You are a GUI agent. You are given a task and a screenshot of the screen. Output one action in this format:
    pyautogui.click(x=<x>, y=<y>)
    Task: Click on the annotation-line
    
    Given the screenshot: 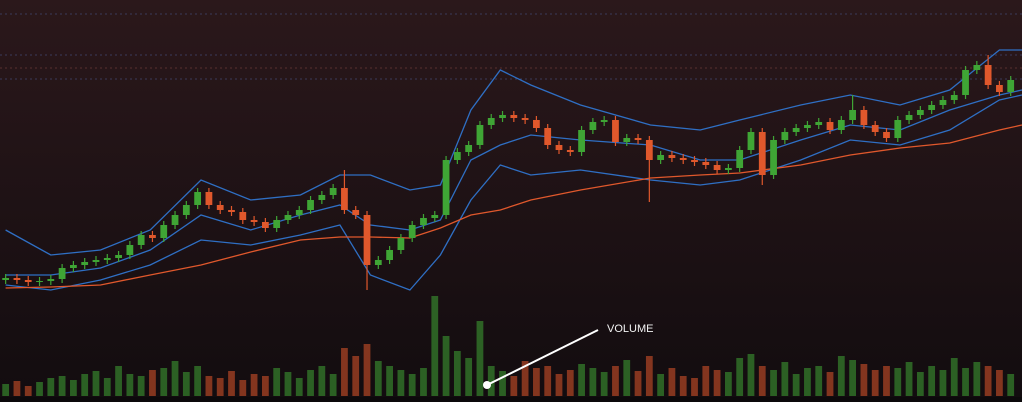 What is the action you would take?
    pyautogui.click(x=542, y=357)
    